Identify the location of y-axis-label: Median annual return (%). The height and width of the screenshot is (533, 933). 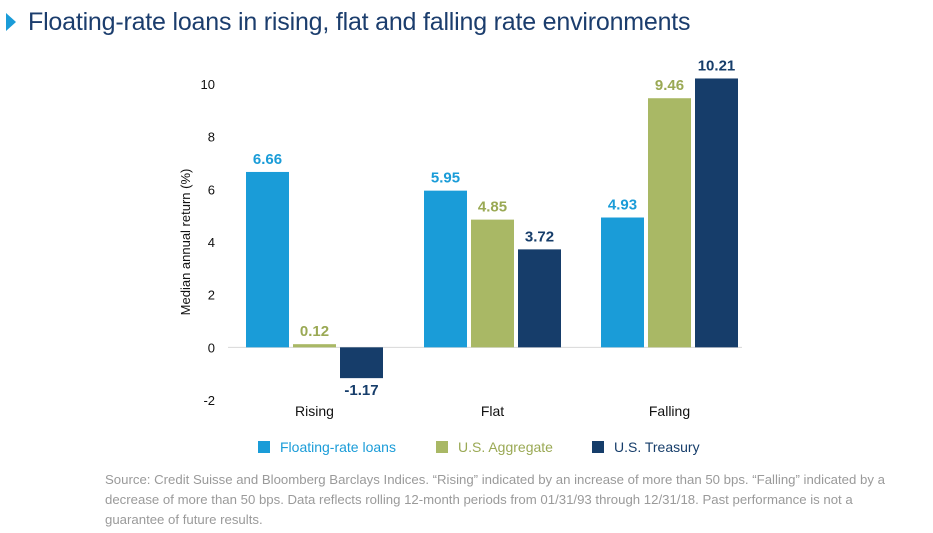
(185, 242).